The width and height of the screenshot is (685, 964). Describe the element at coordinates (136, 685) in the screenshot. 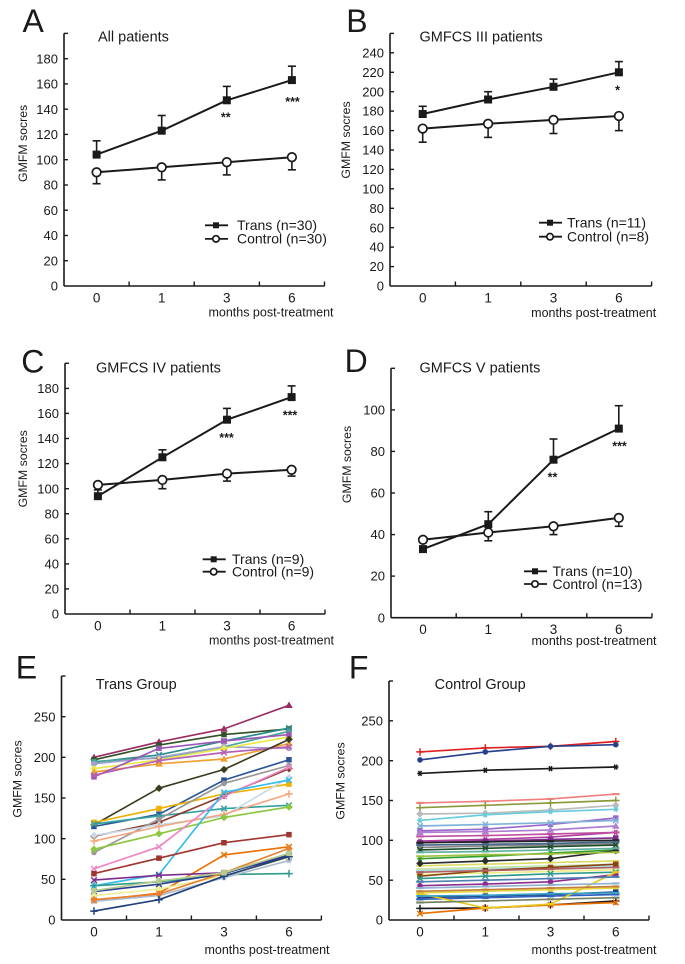

I see `svg-text: Trans Group` at that location.